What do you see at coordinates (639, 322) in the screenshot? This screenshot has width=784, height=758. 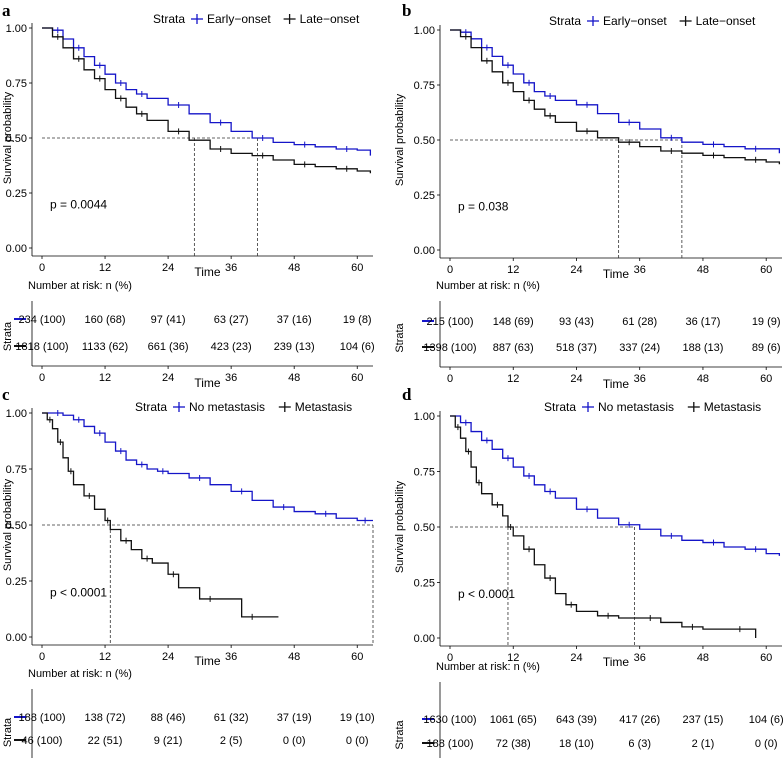 I see `risk-table-cell: 61 (28)` at bounding box center [639, 322].